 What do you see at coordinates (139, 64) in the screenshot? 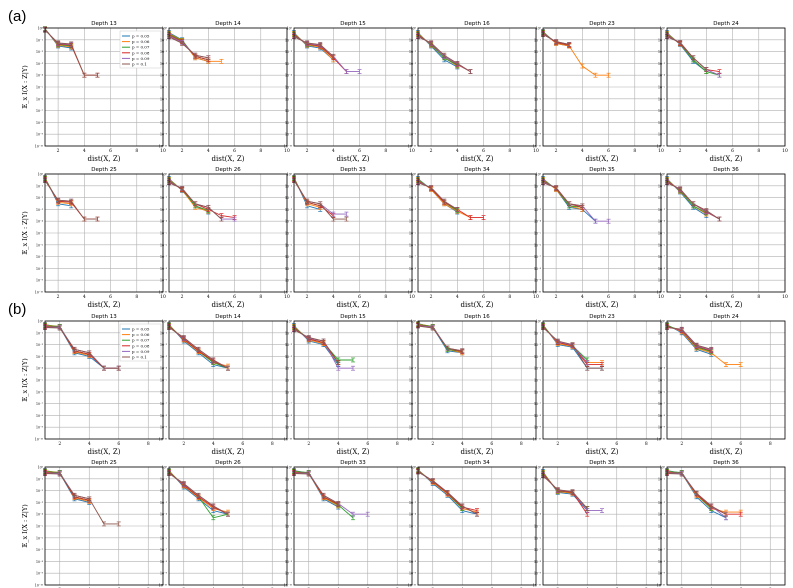
I see `legend-label: p = 0.1` at bounding box center [139, 64].